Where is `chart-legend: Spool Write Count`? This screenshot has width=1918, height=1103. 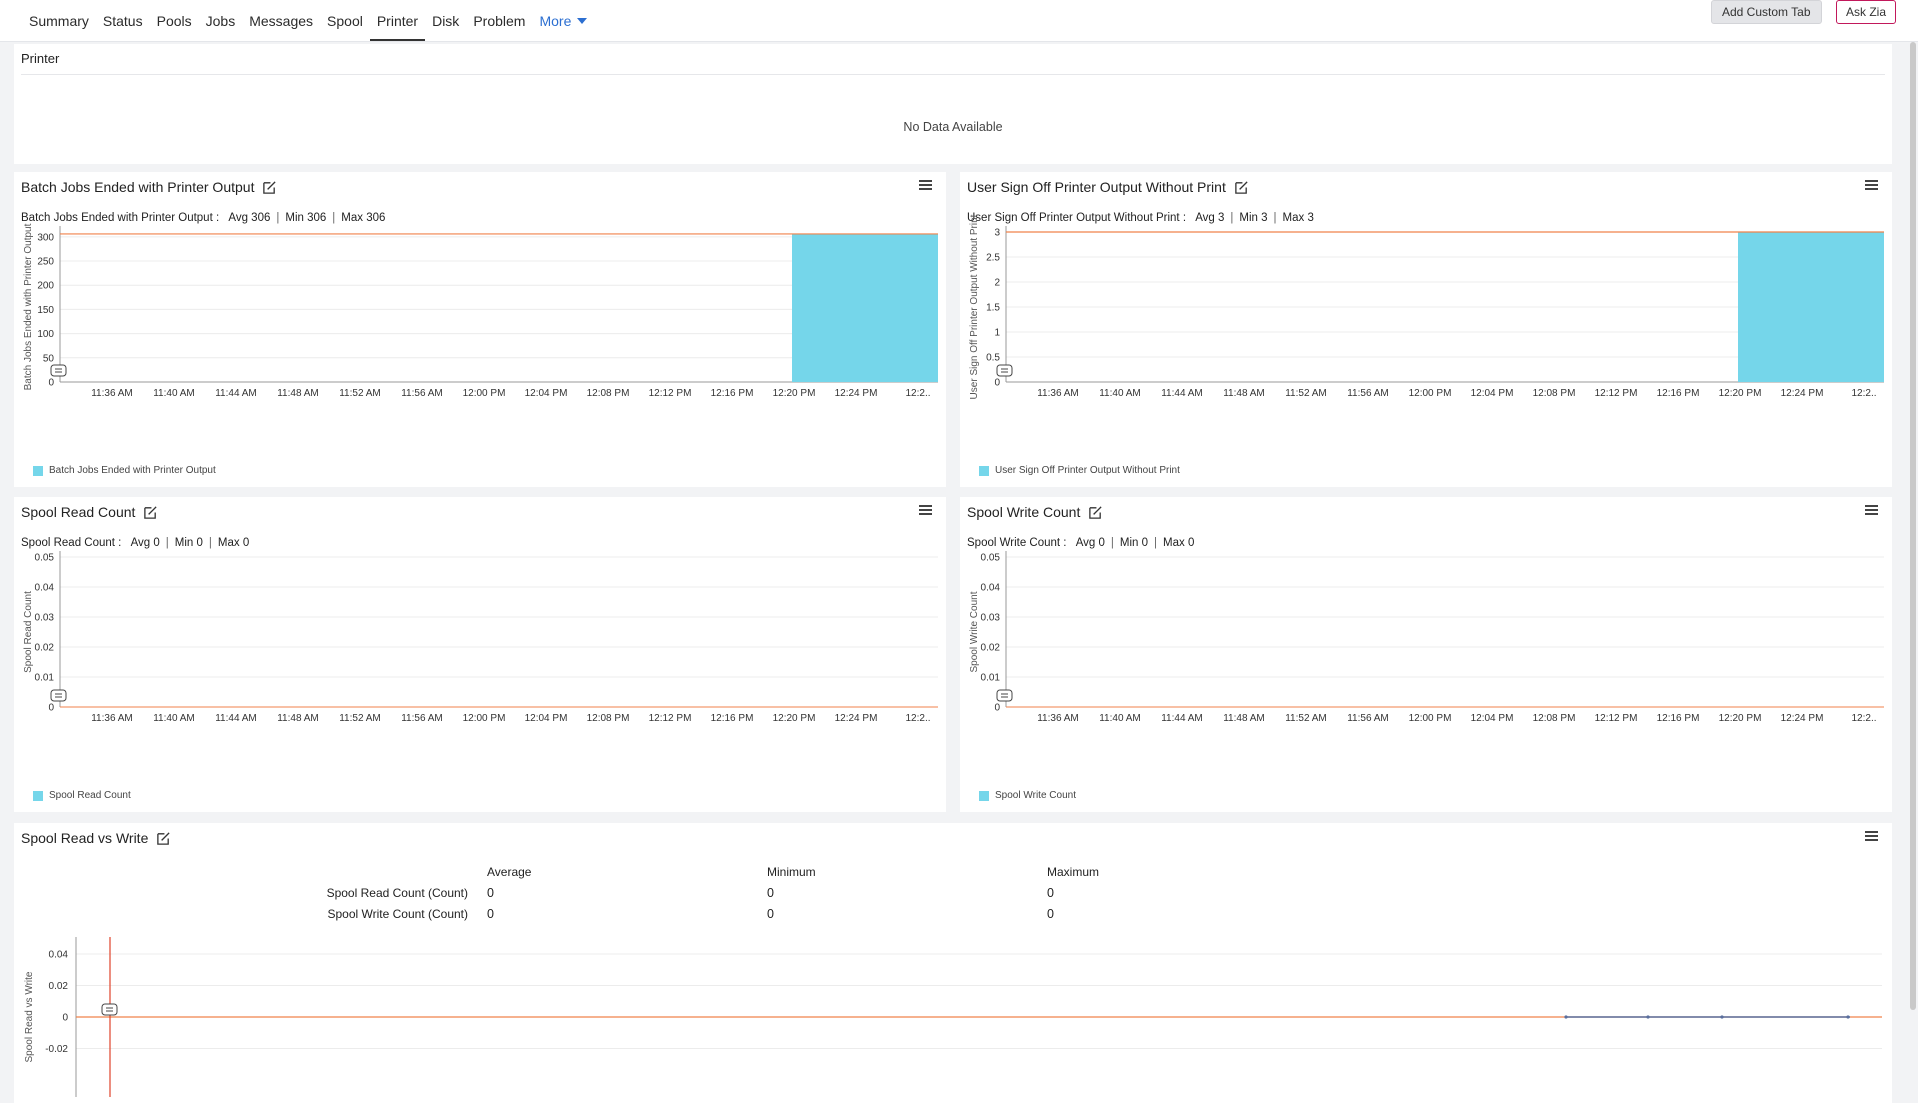
chart-legend: Spool Write Count is located at coordinates (1027, 795).